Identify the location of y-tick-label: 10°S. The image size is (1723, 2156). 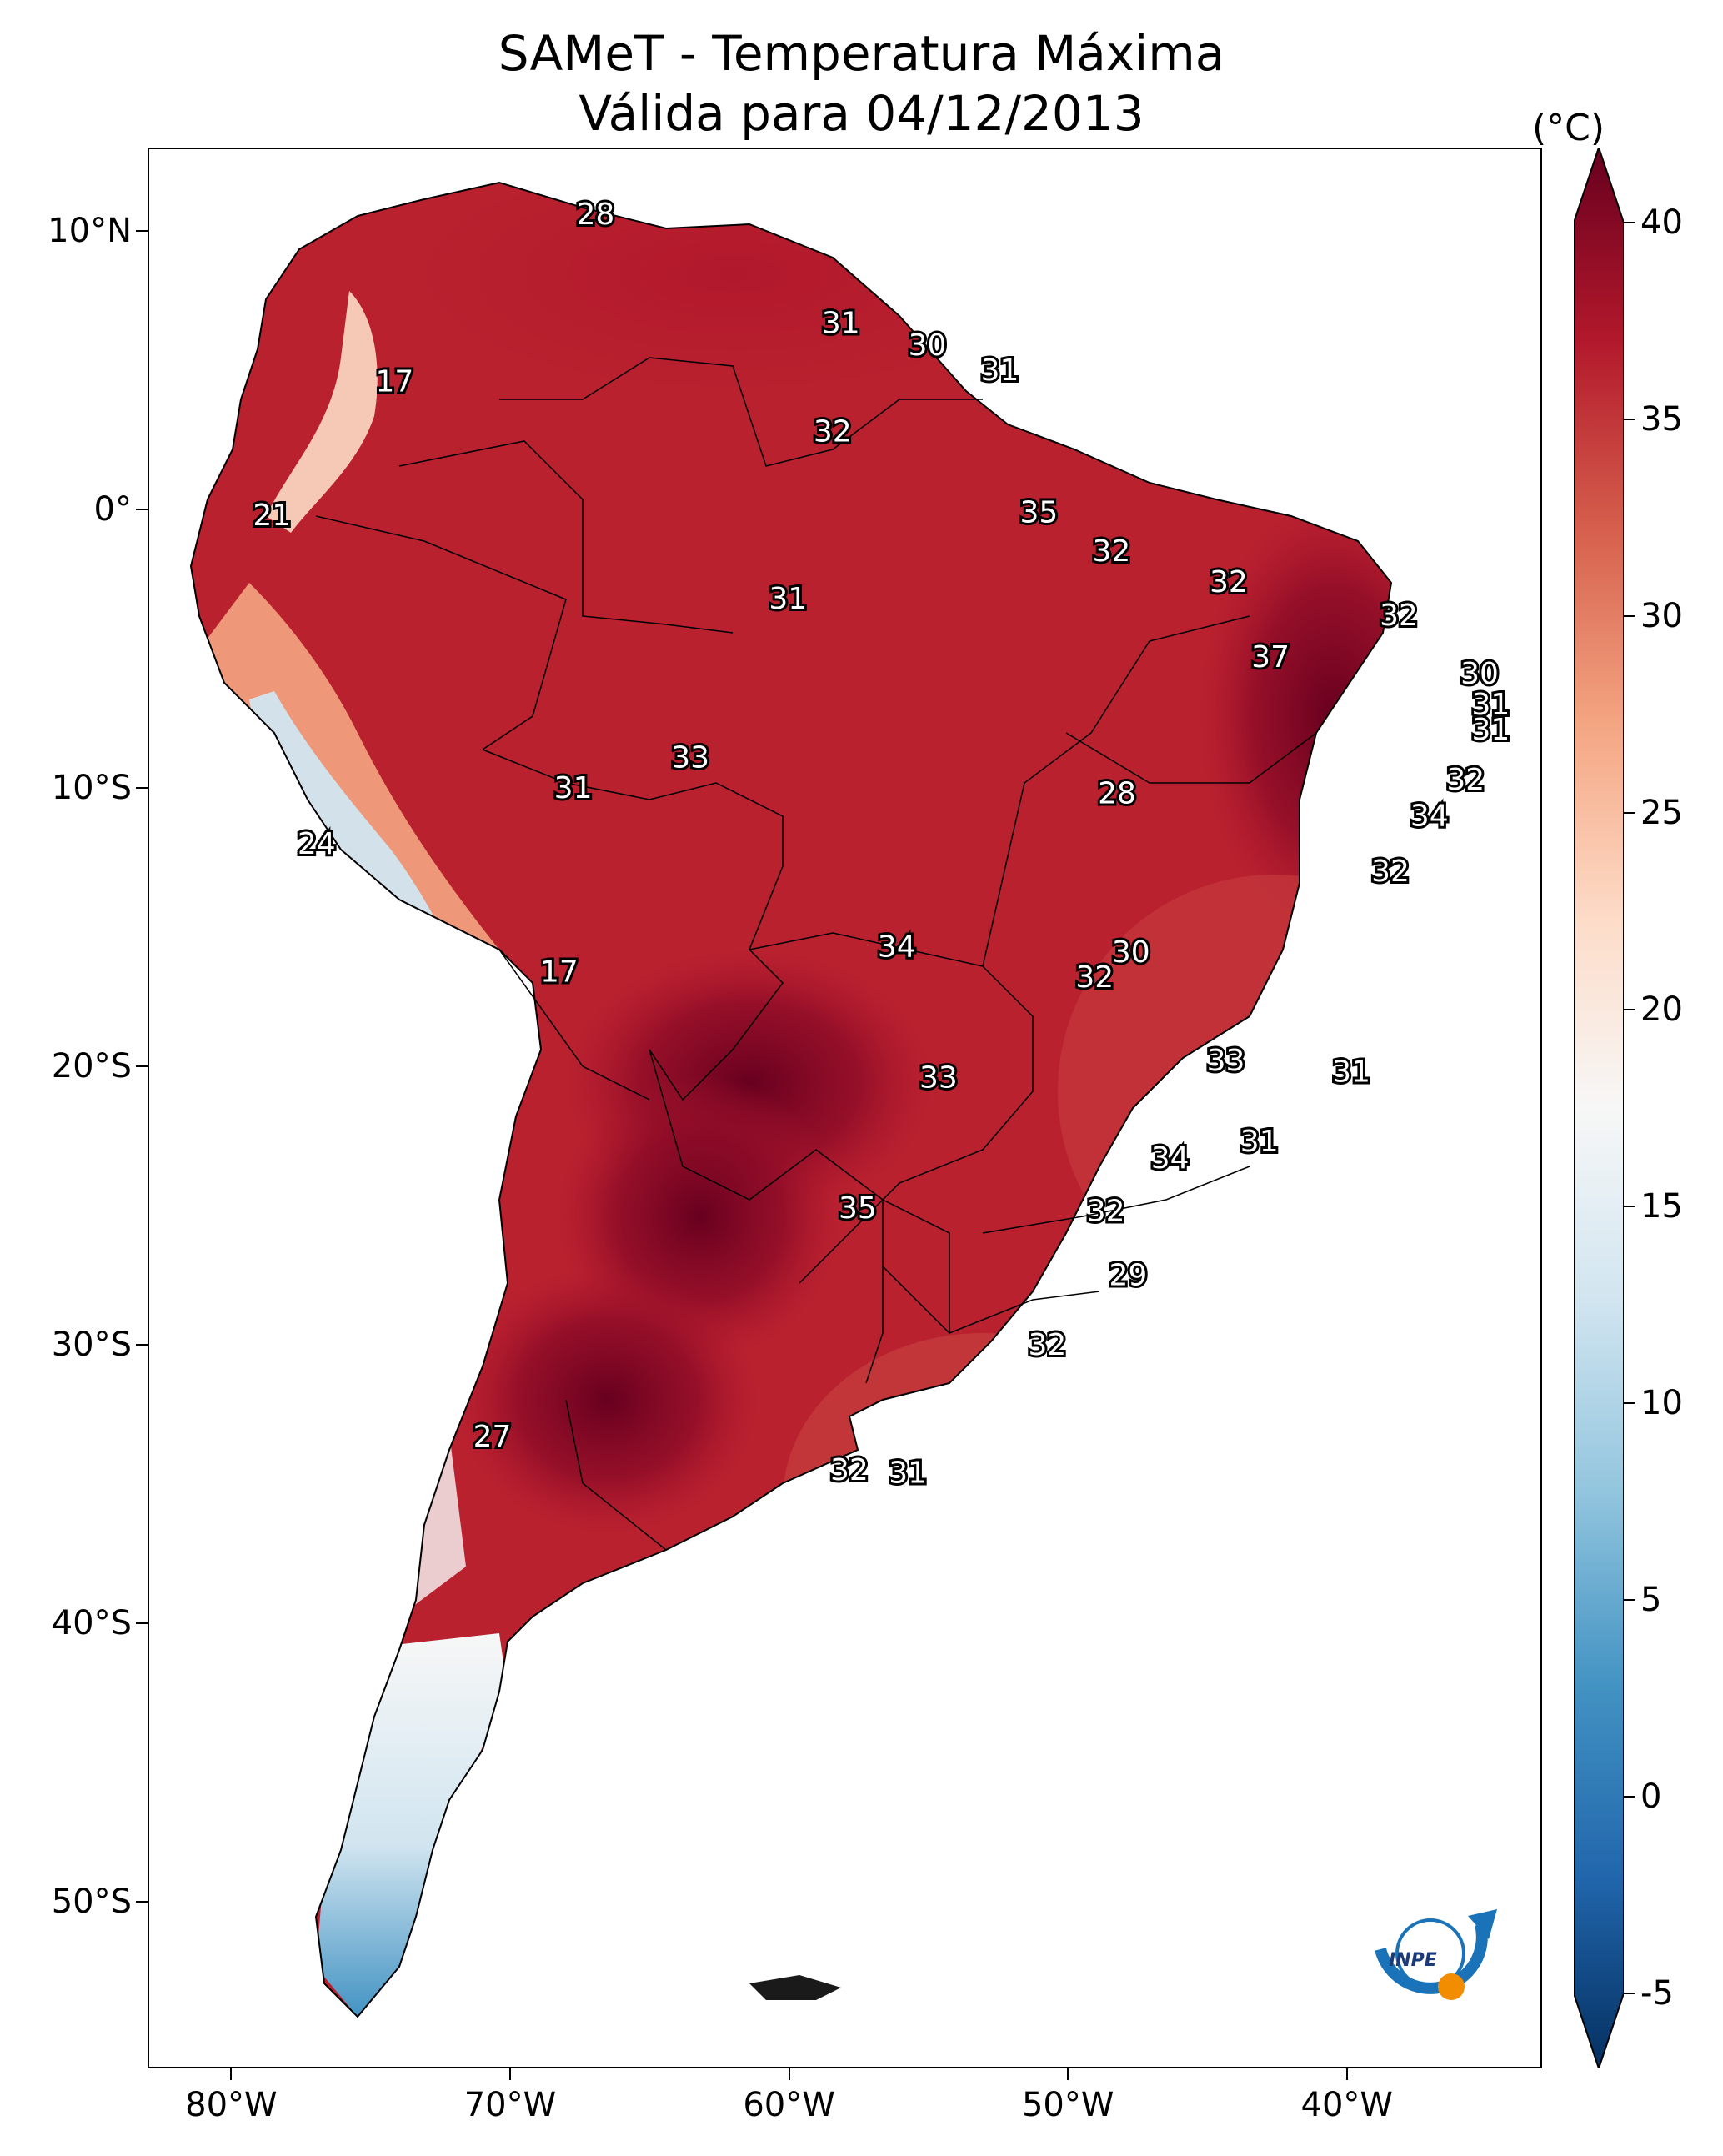
(92, 788).